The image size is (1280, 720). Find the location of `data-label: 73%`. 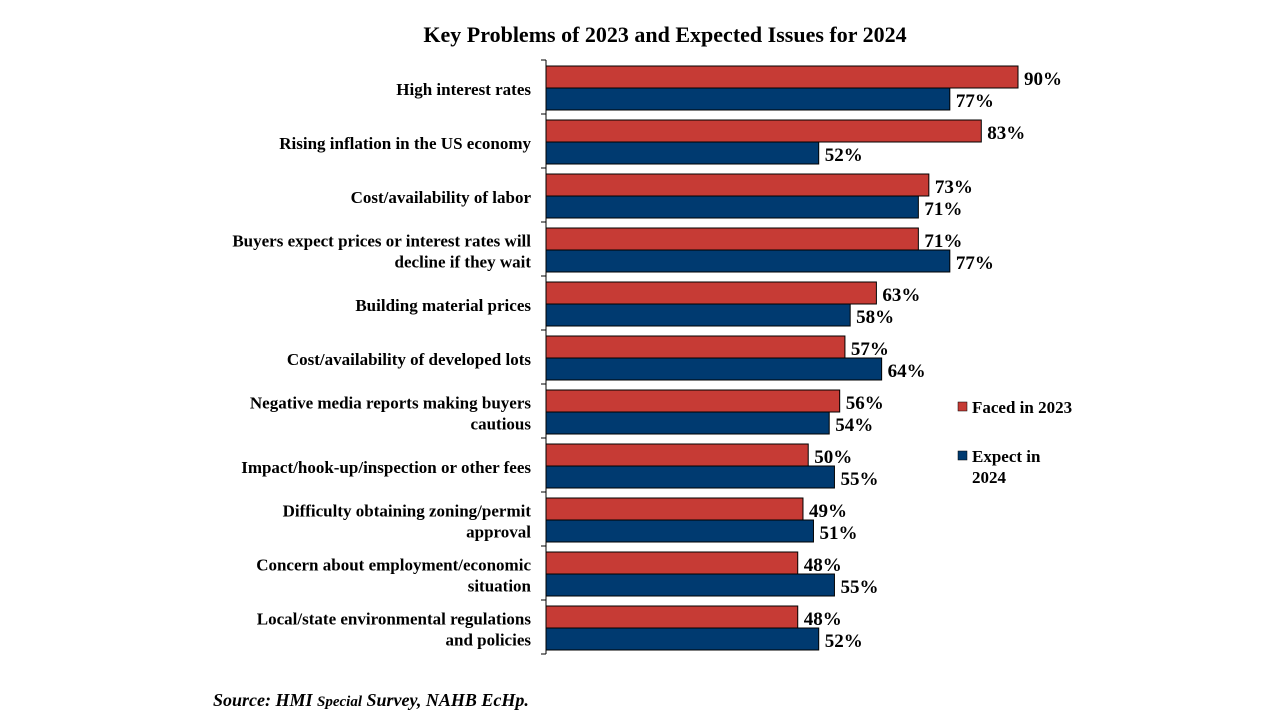

data-label: 73% is located at coordinates (954, 187).